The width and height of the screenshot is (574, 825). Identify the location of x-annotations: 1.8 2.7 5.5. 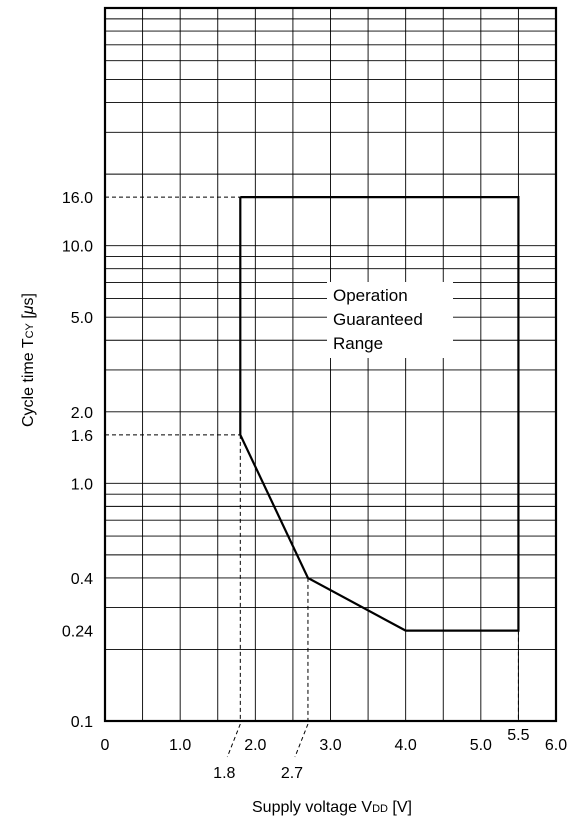
(371, 754).